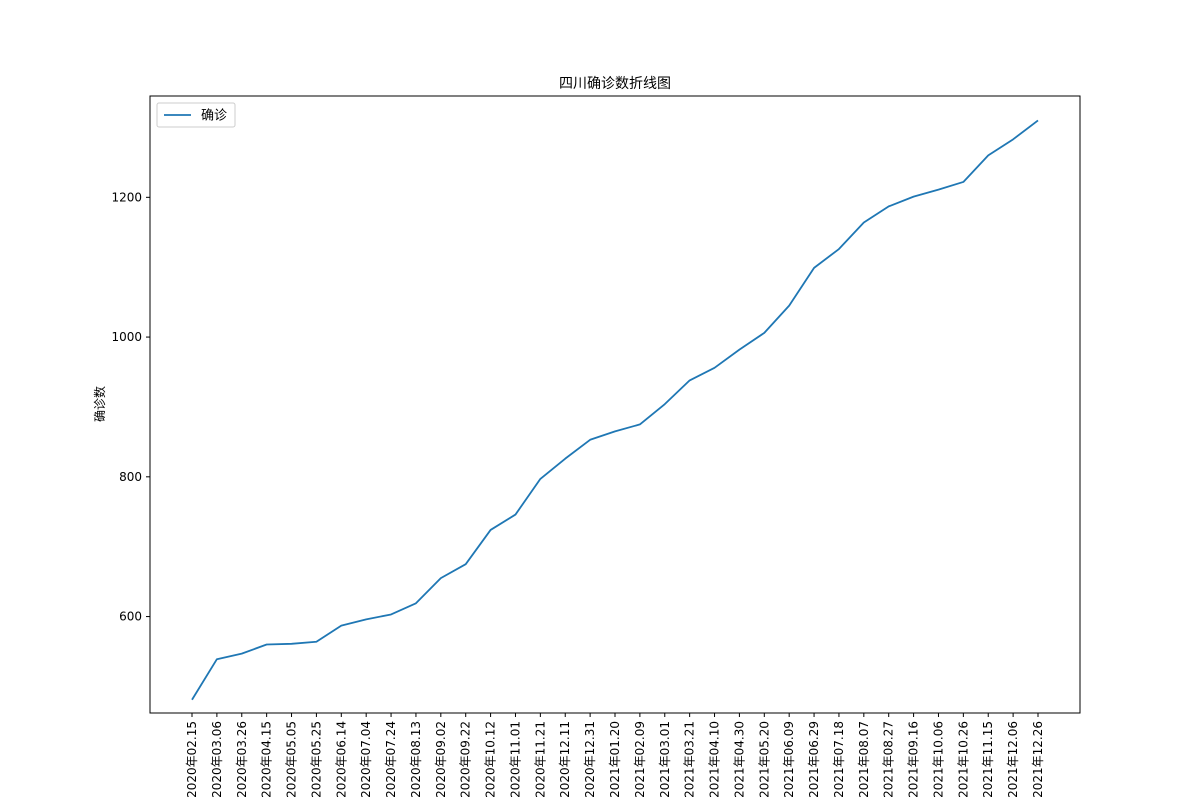 Image resolution: width=1200 pixels, height=800 pixels. Describe the element at coordinates (214, 116) in the screenshot. I see `legend-label: 确诊` at that location.